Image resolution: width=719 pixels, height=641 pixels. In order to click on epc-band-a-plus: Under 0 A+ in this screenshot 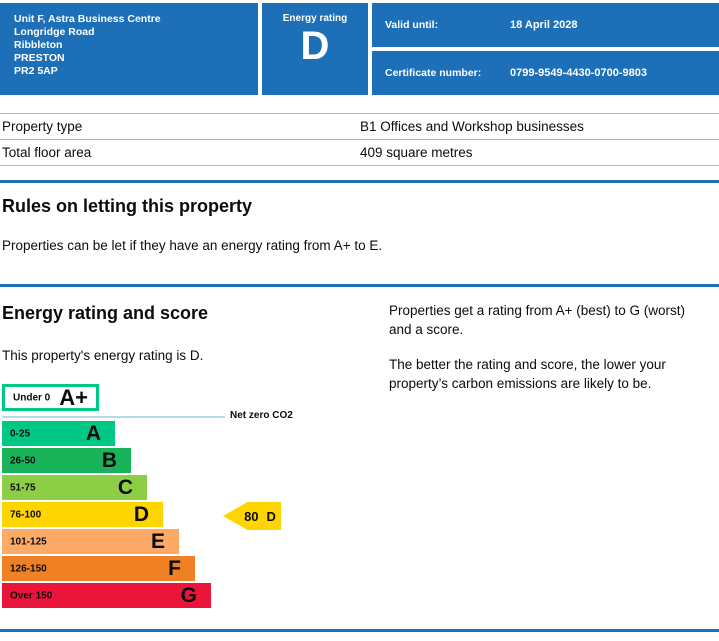, I will do `click(50, 397)`.